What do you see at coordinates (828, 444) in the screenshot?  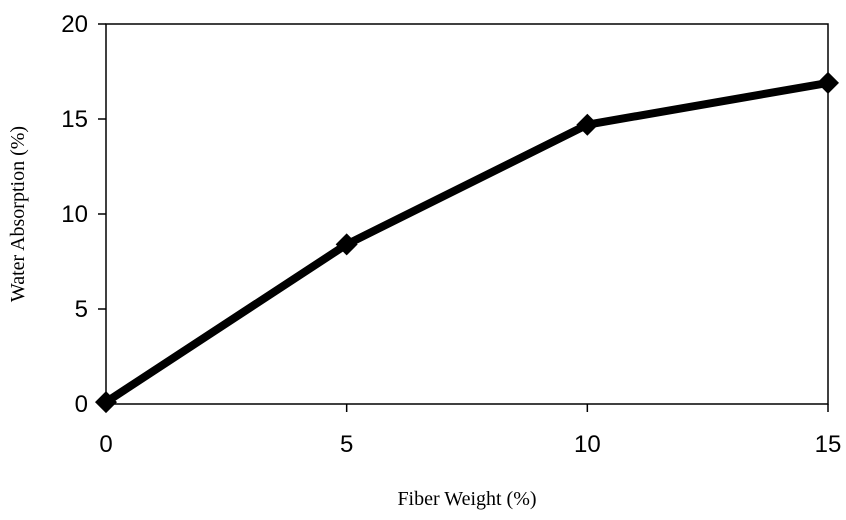 I see `x-tick-label: 15` at bounding box center [828, 444].